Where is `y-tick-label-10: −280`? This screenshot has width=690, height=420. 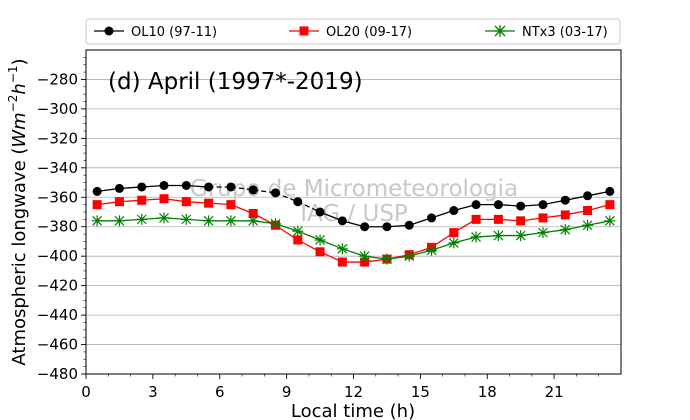 y-tick-label-10: −280 is located at coordinates (57, 79).